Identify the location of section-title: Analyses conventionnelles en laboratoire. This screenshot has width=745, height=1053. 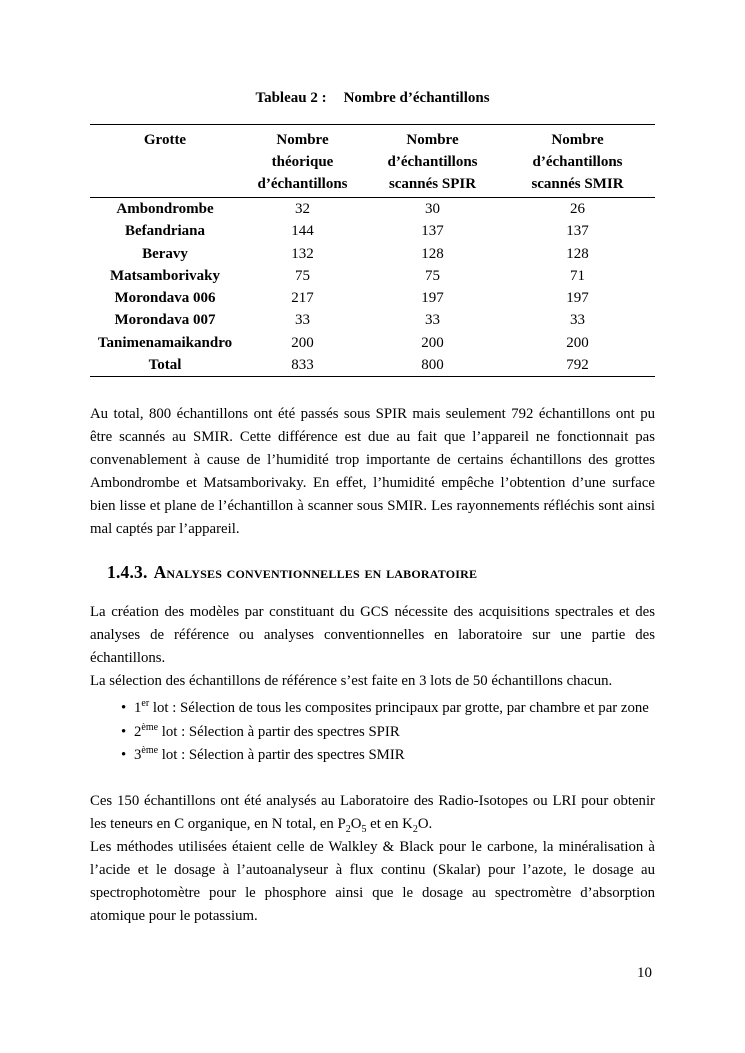
(315, 572).